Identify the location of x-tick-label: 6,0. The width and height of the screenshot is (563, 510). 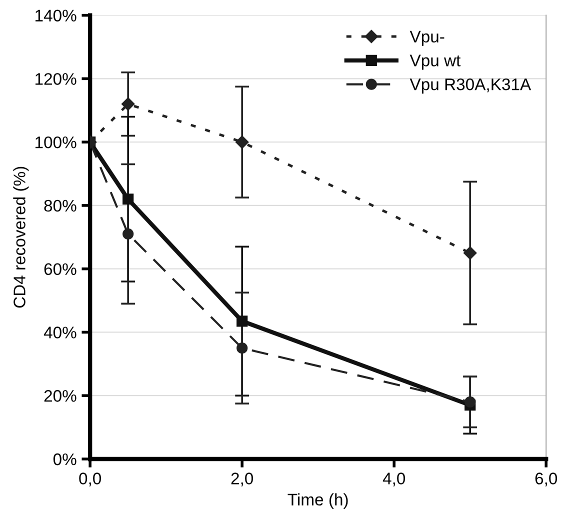
(546, 479).